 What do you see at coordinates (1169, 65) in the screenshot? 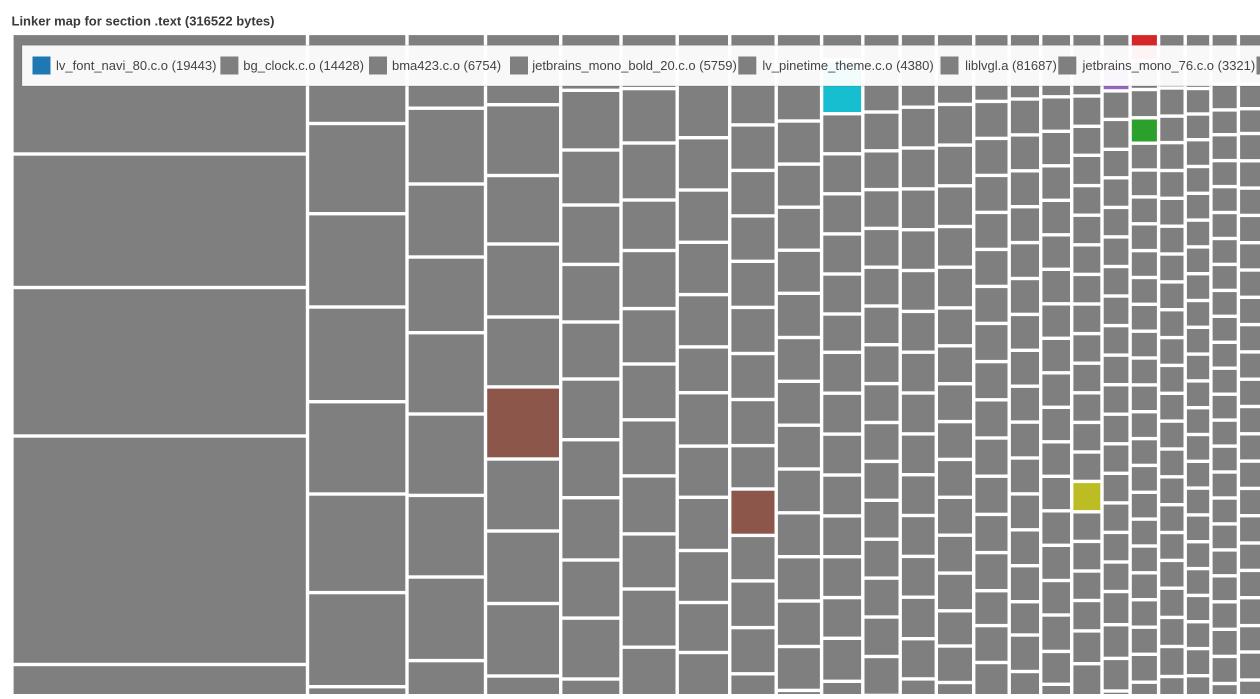
I see `svg-text: jetbrains_mono_76.c.o (3321)` at bounding box center [1169, 65].